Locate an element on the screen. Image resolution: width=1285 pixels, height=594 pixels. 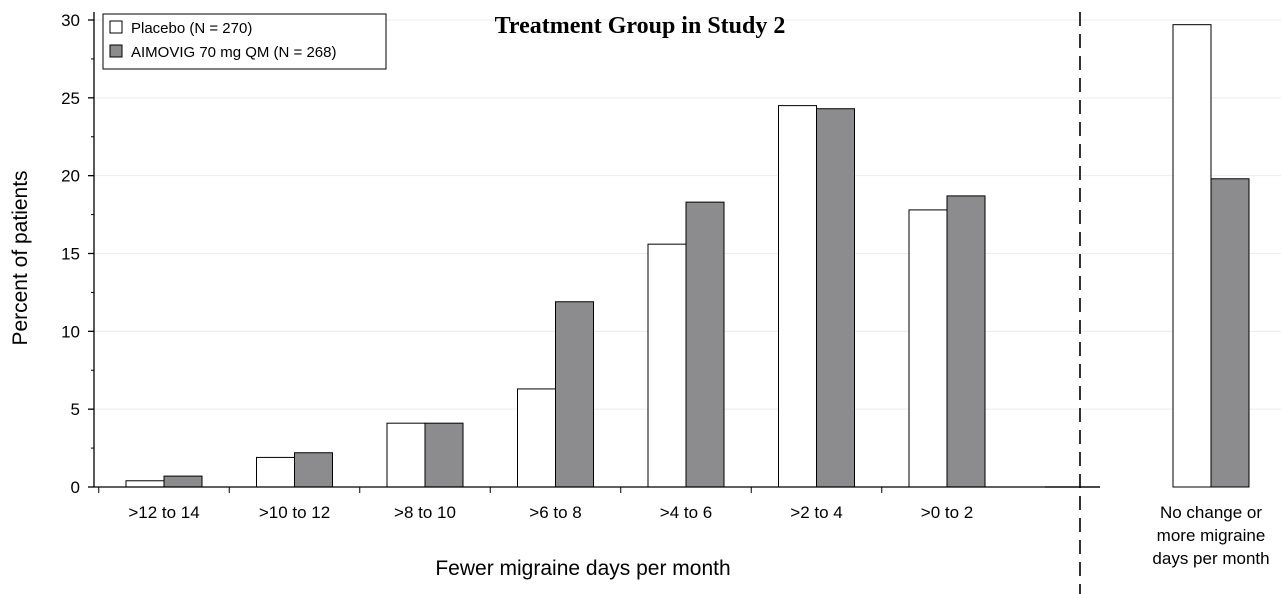
y-tick-label: 25 is located at coordinates (70, 98).